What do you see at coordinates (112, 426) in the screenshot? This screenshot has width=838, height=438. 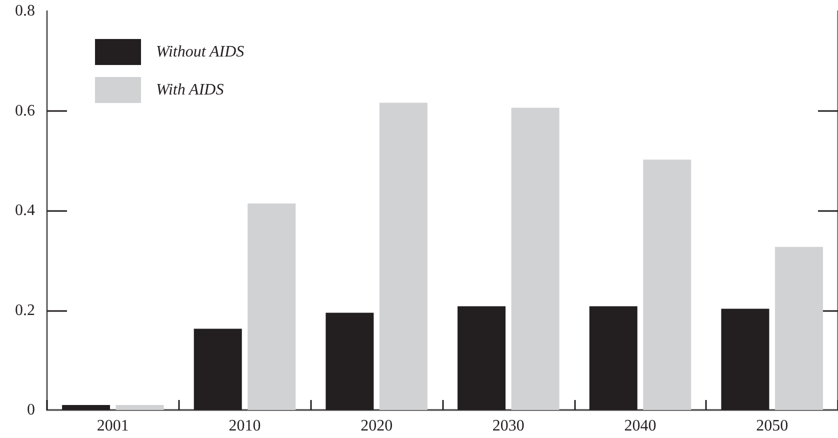 I see `x-tick-label: 2001` at bounding box center [112, 426].